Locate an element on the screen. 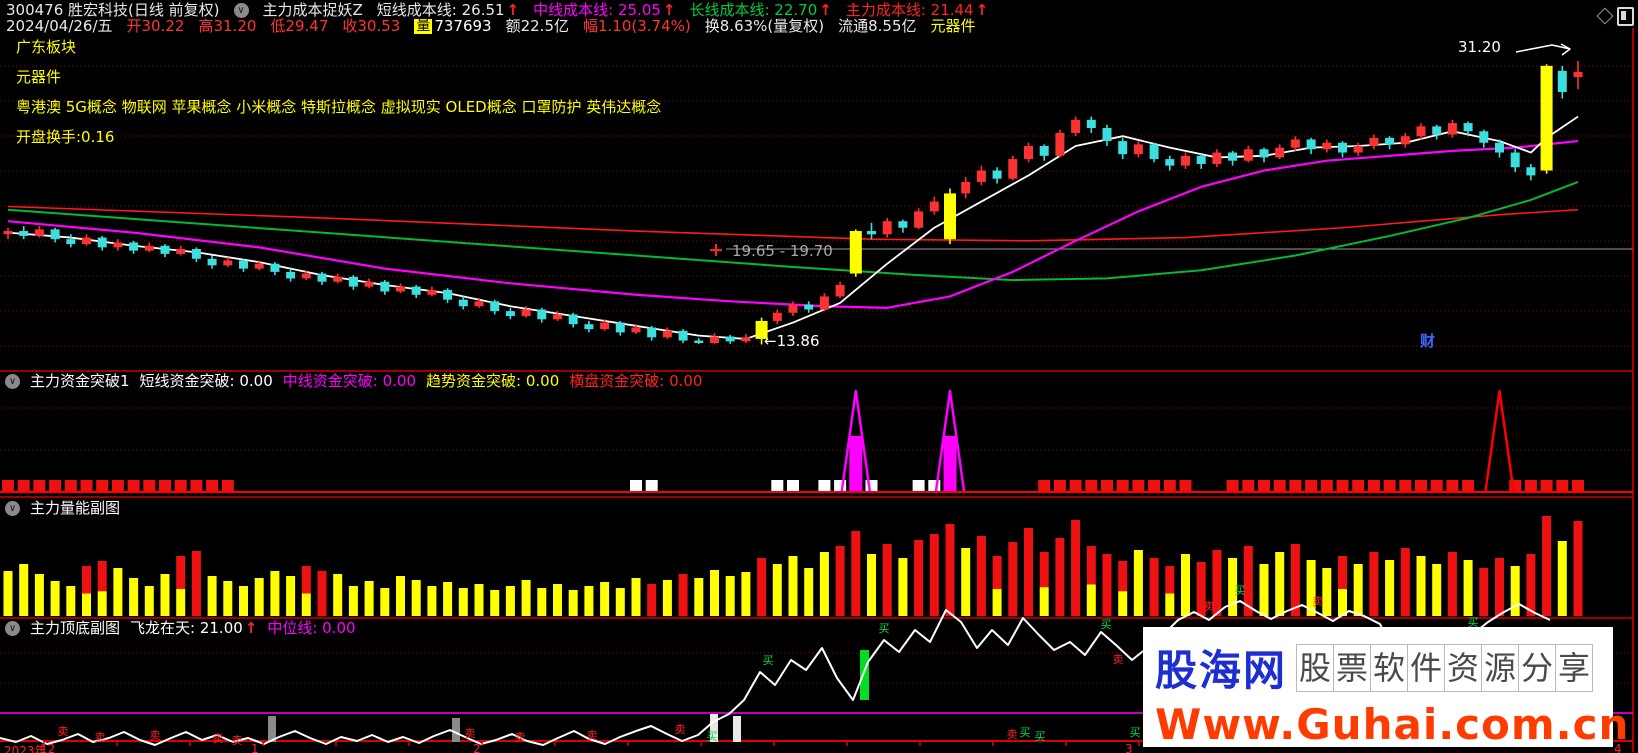 This screenshot has height=753, width=1638. watermark-site-name: 股海网 is located at coordinates (1221, 670).